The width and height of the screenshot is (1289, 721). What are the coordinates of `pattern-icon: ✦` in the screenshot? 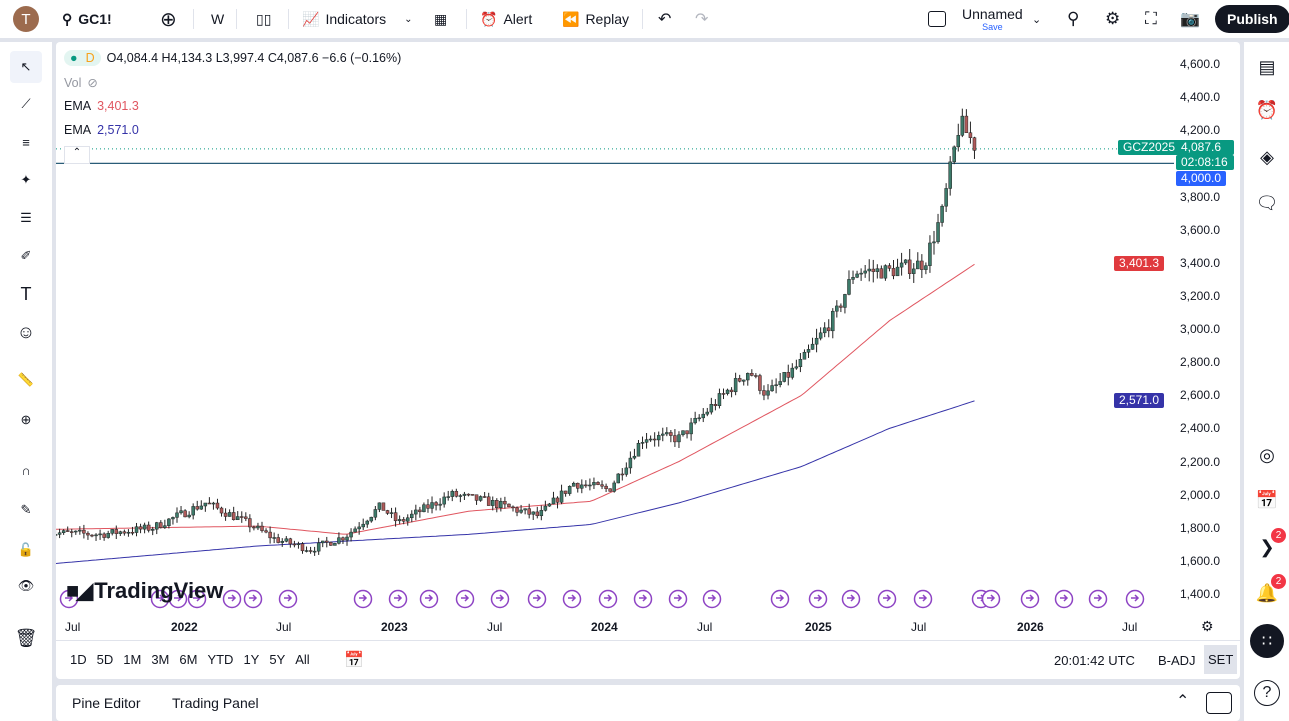 It's located at (26, 179).